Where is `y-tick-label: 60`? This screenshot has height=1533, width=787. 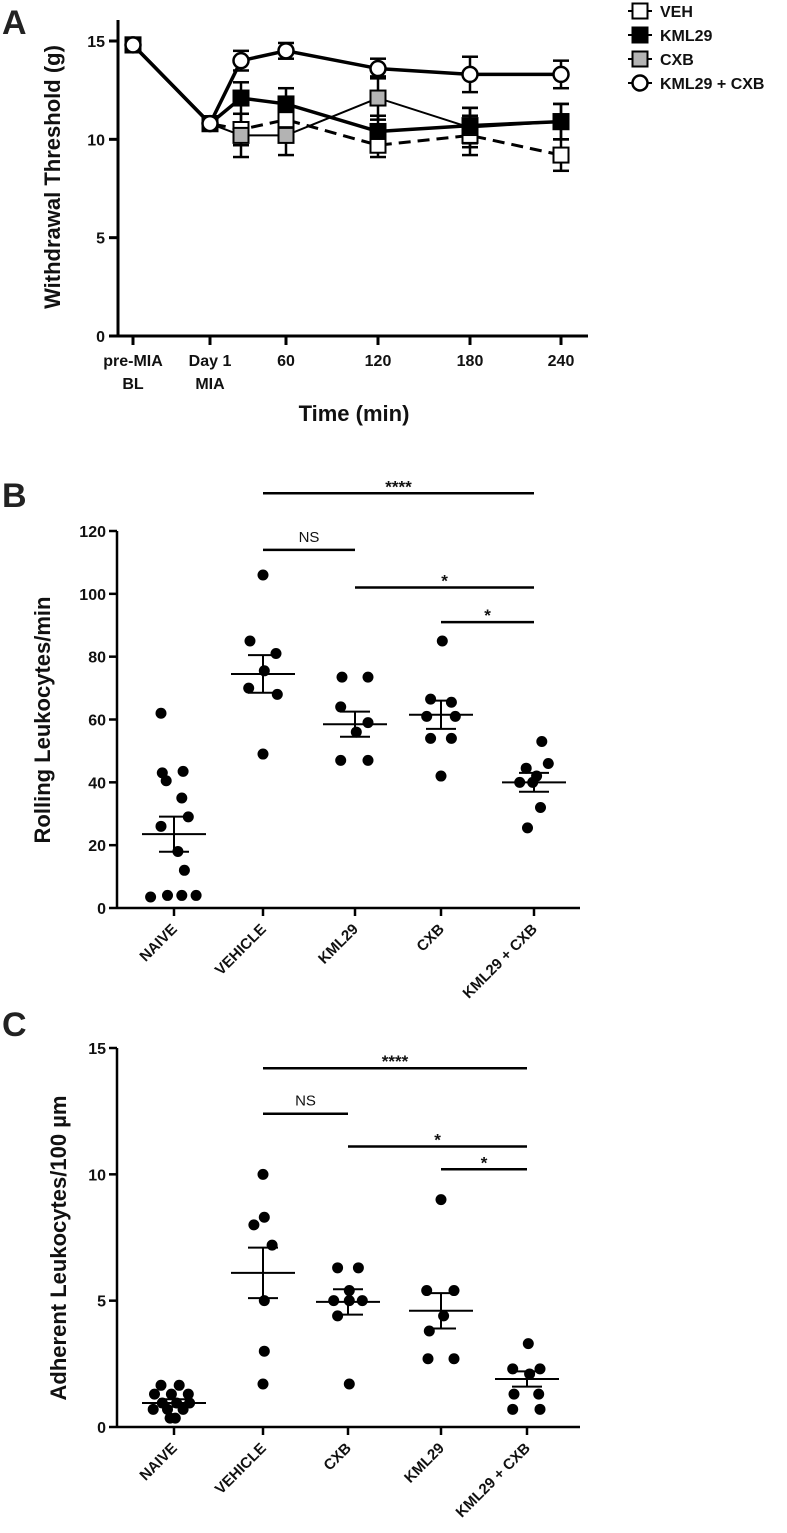 y-tick-label: 60 is located at coordinates (97, 721).